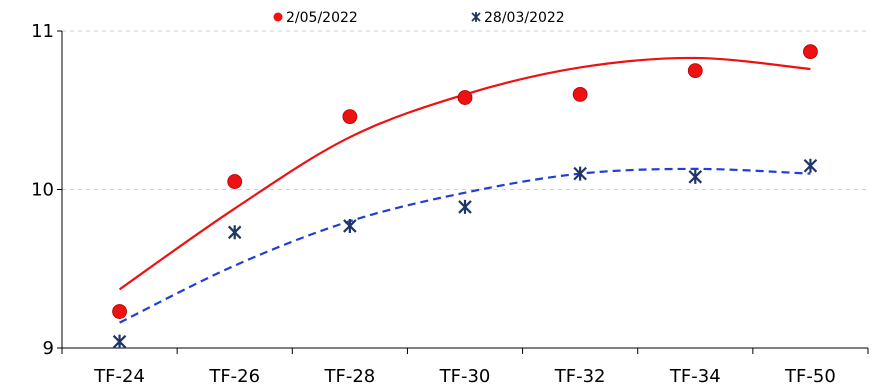 This screenshot has height=388, width=879. What do you see at coordinates (322, 18) in the screenshot?
I see `legend-label-series-1: 2/05/2022` at bounding box center [322, 18].